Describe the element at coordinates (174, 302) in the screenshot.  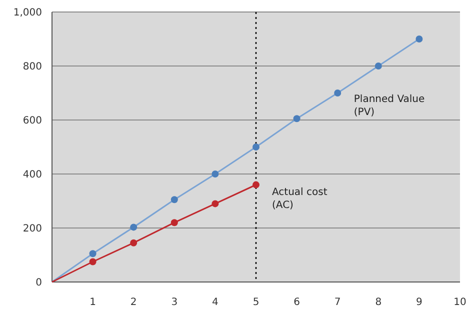
I see `x-tick-label: 3` at that location.